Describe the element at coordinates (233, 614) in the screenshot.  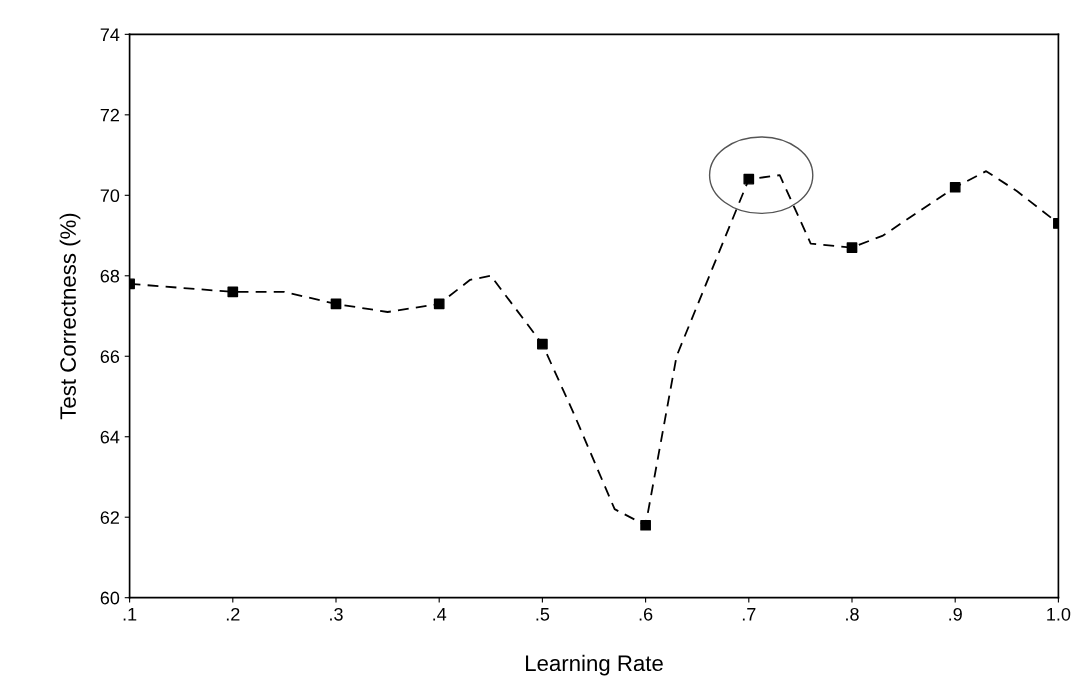
I see `x-tick-label: .2` at that location.